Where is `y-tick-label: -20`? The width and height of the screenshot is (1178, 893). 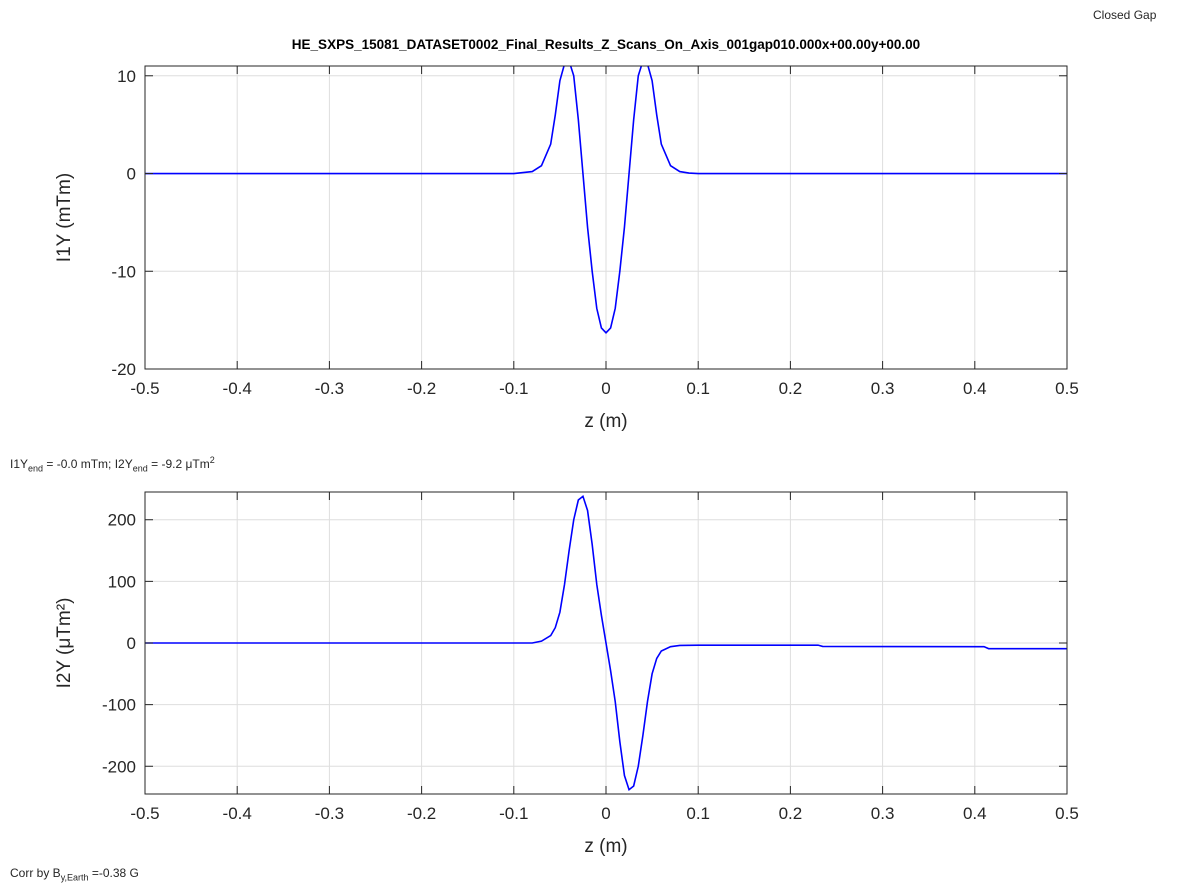 y-tick-label: -20 is located at coordinates (123, 369).